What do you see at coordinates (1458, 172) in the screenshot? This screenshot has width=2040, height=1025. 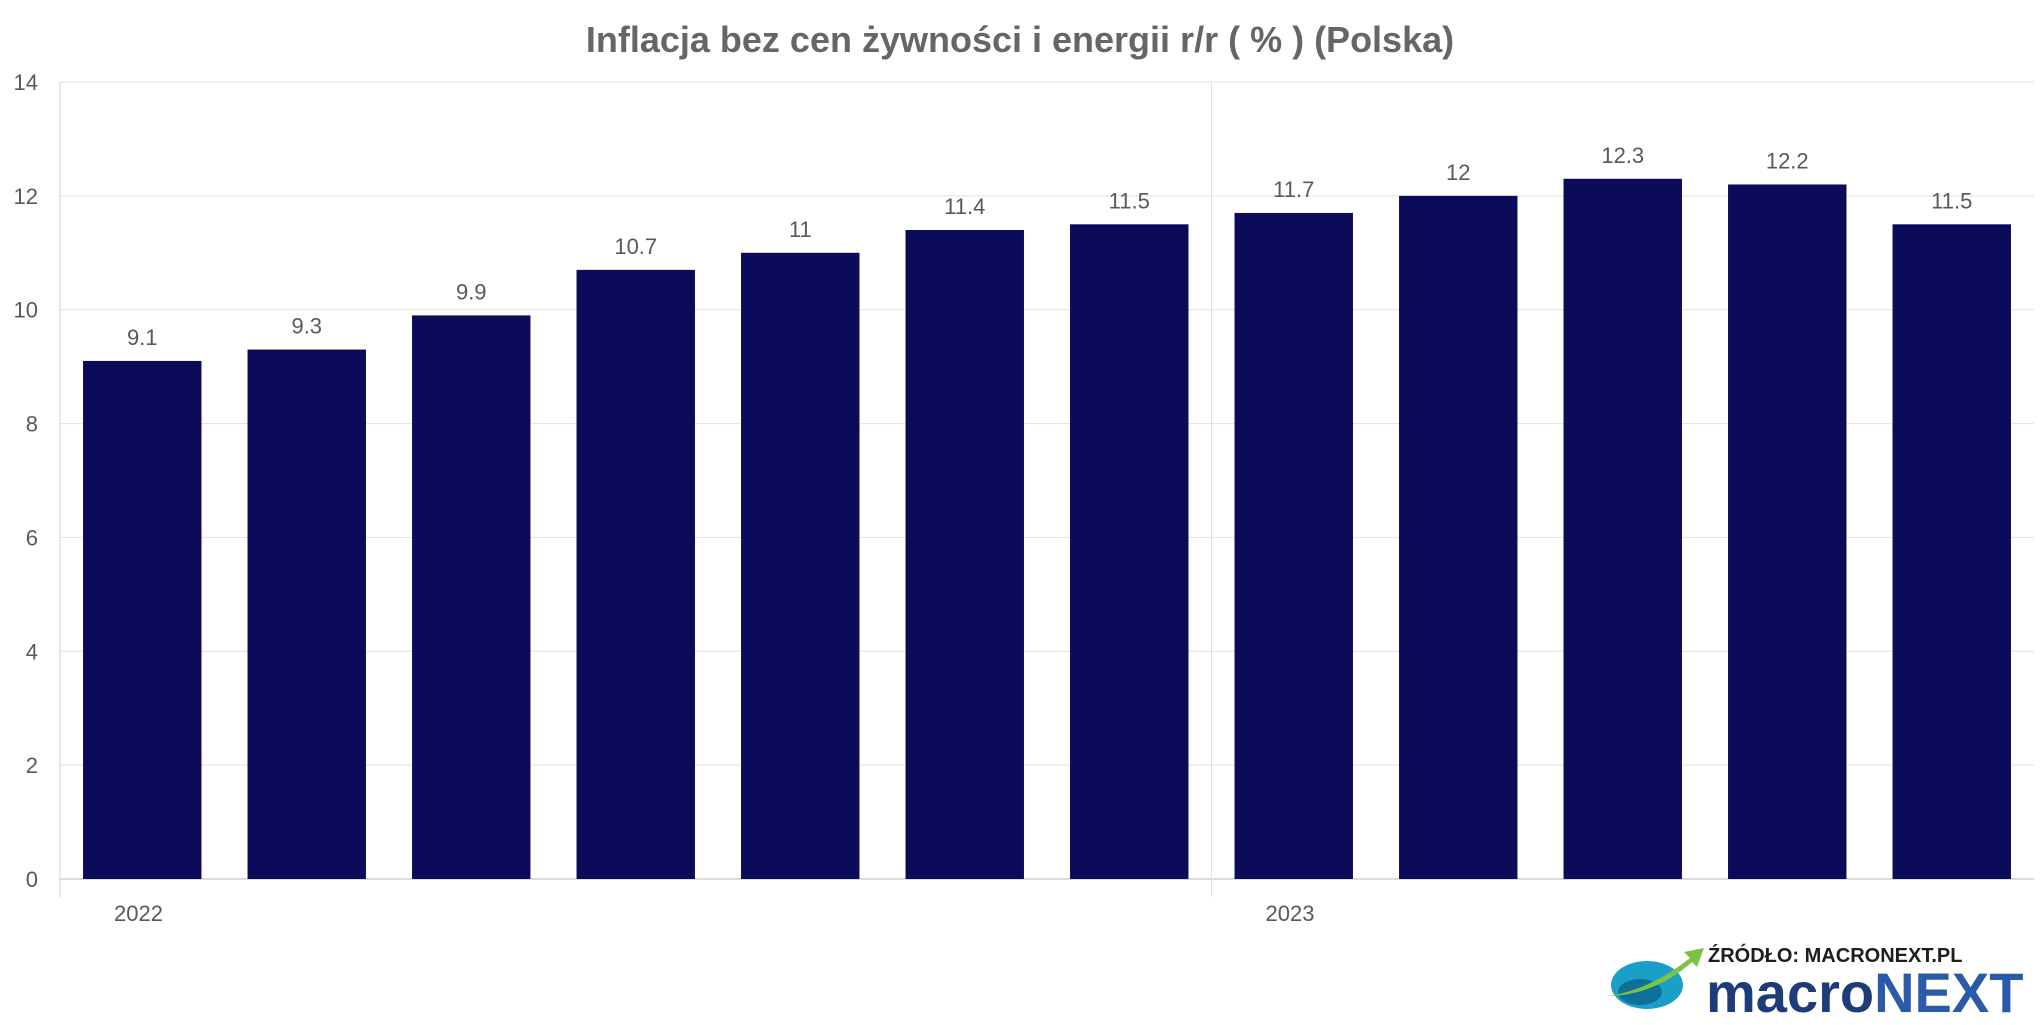 I see `data-label: 12` at bounding box center [1458, 172].